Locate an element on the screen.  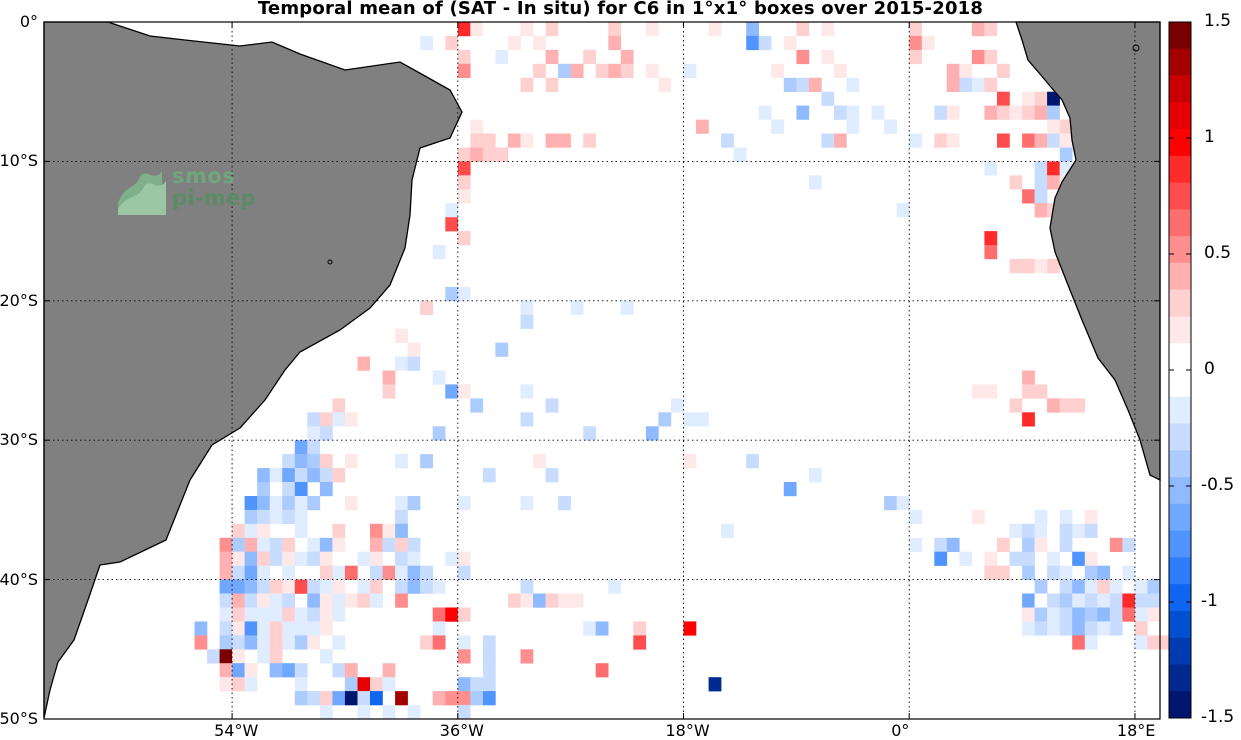
colorbar is located at coordinates (1180, 370).